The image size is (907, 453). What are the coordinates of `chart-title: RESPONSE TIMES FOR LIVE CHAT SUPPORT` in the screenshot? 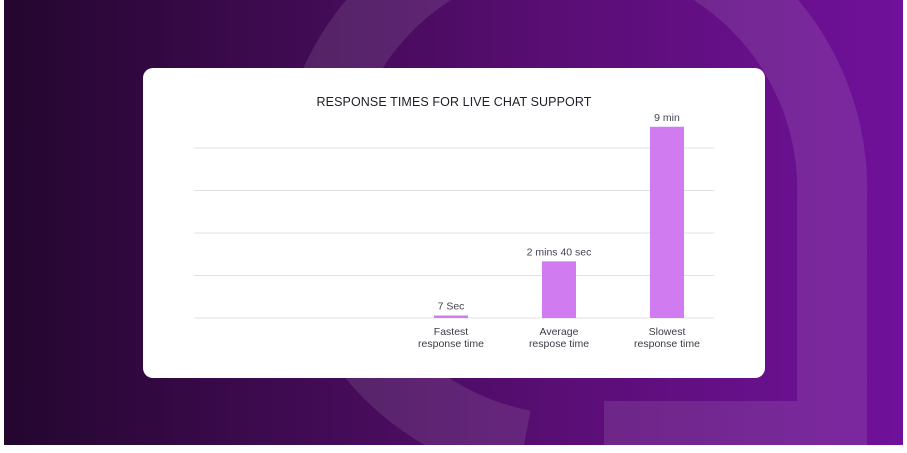 It's located at (454, 102).